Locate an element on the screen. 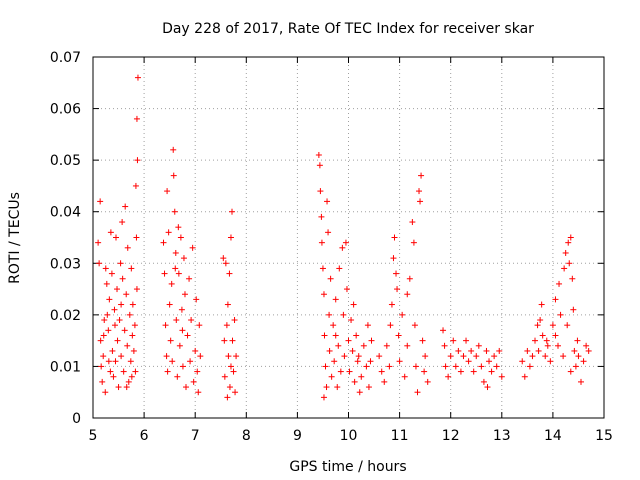  y-tick-label: 0.04 is located at coordinates (65, 213).